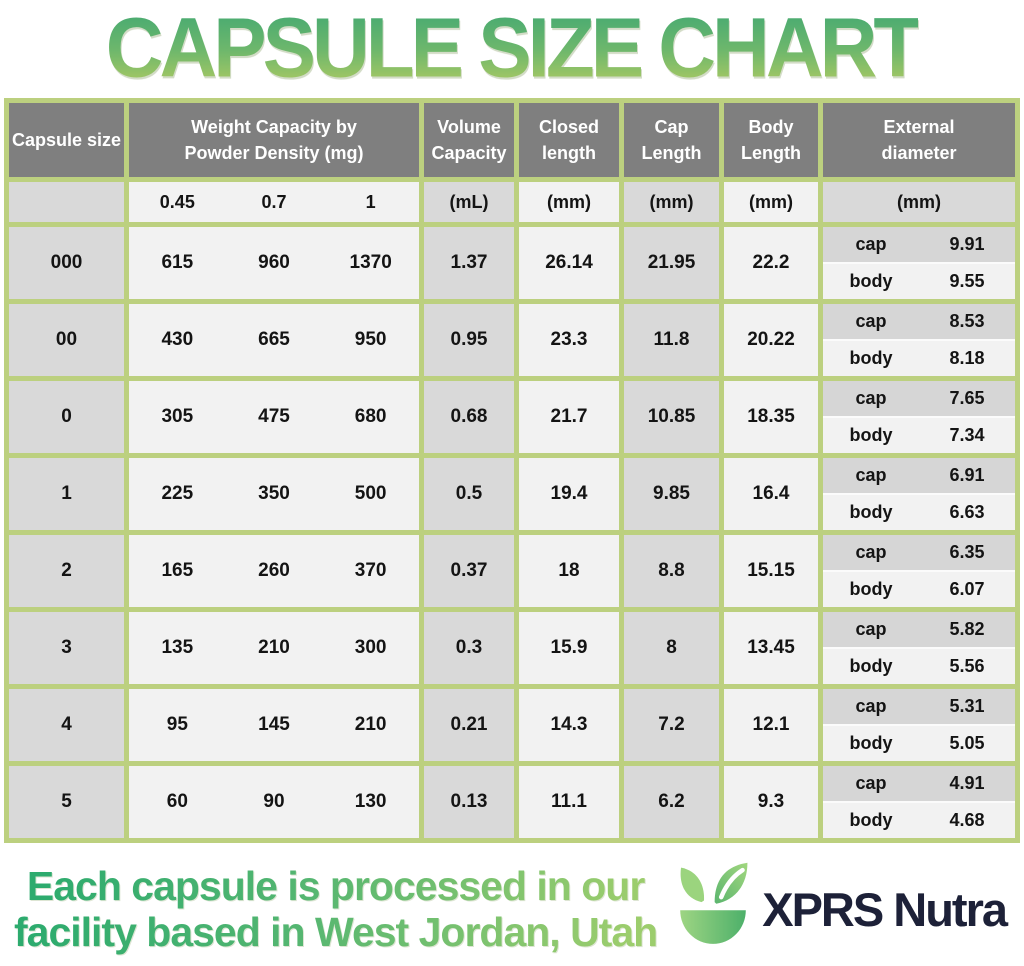  What do you see at coordinates (671, 571) in the screenshot?
I see `cap-length-value: 8.8` at bounding box center [671, 571].